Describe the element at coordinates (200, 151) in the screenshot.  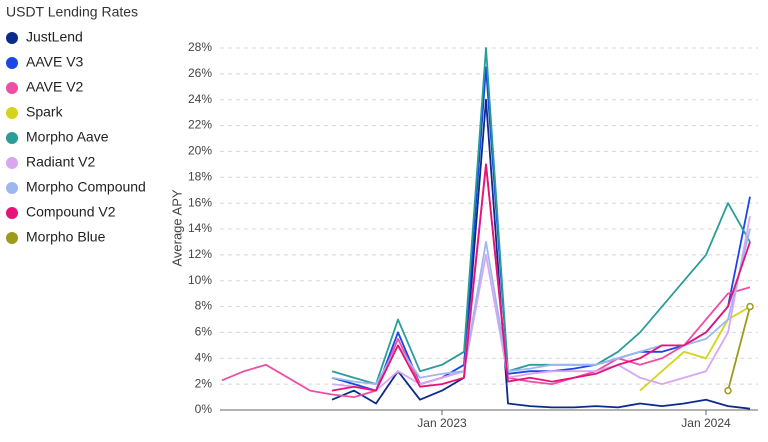
I see `y-tick-label: 20%` at that location.